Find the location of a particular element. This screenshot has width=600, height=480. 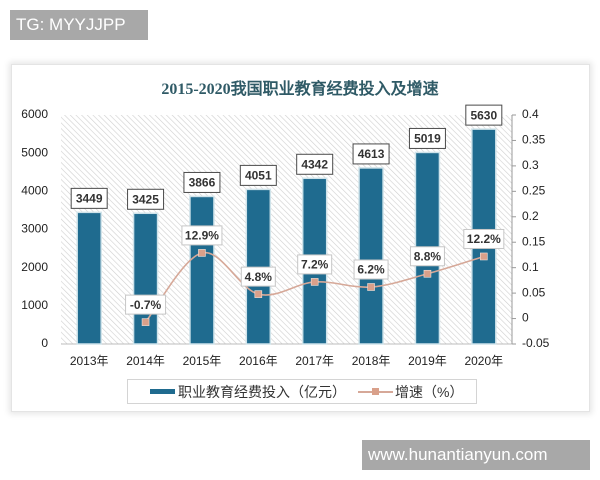

x-axis-tick-label: 2015年 is located at coordinates (202, 361).